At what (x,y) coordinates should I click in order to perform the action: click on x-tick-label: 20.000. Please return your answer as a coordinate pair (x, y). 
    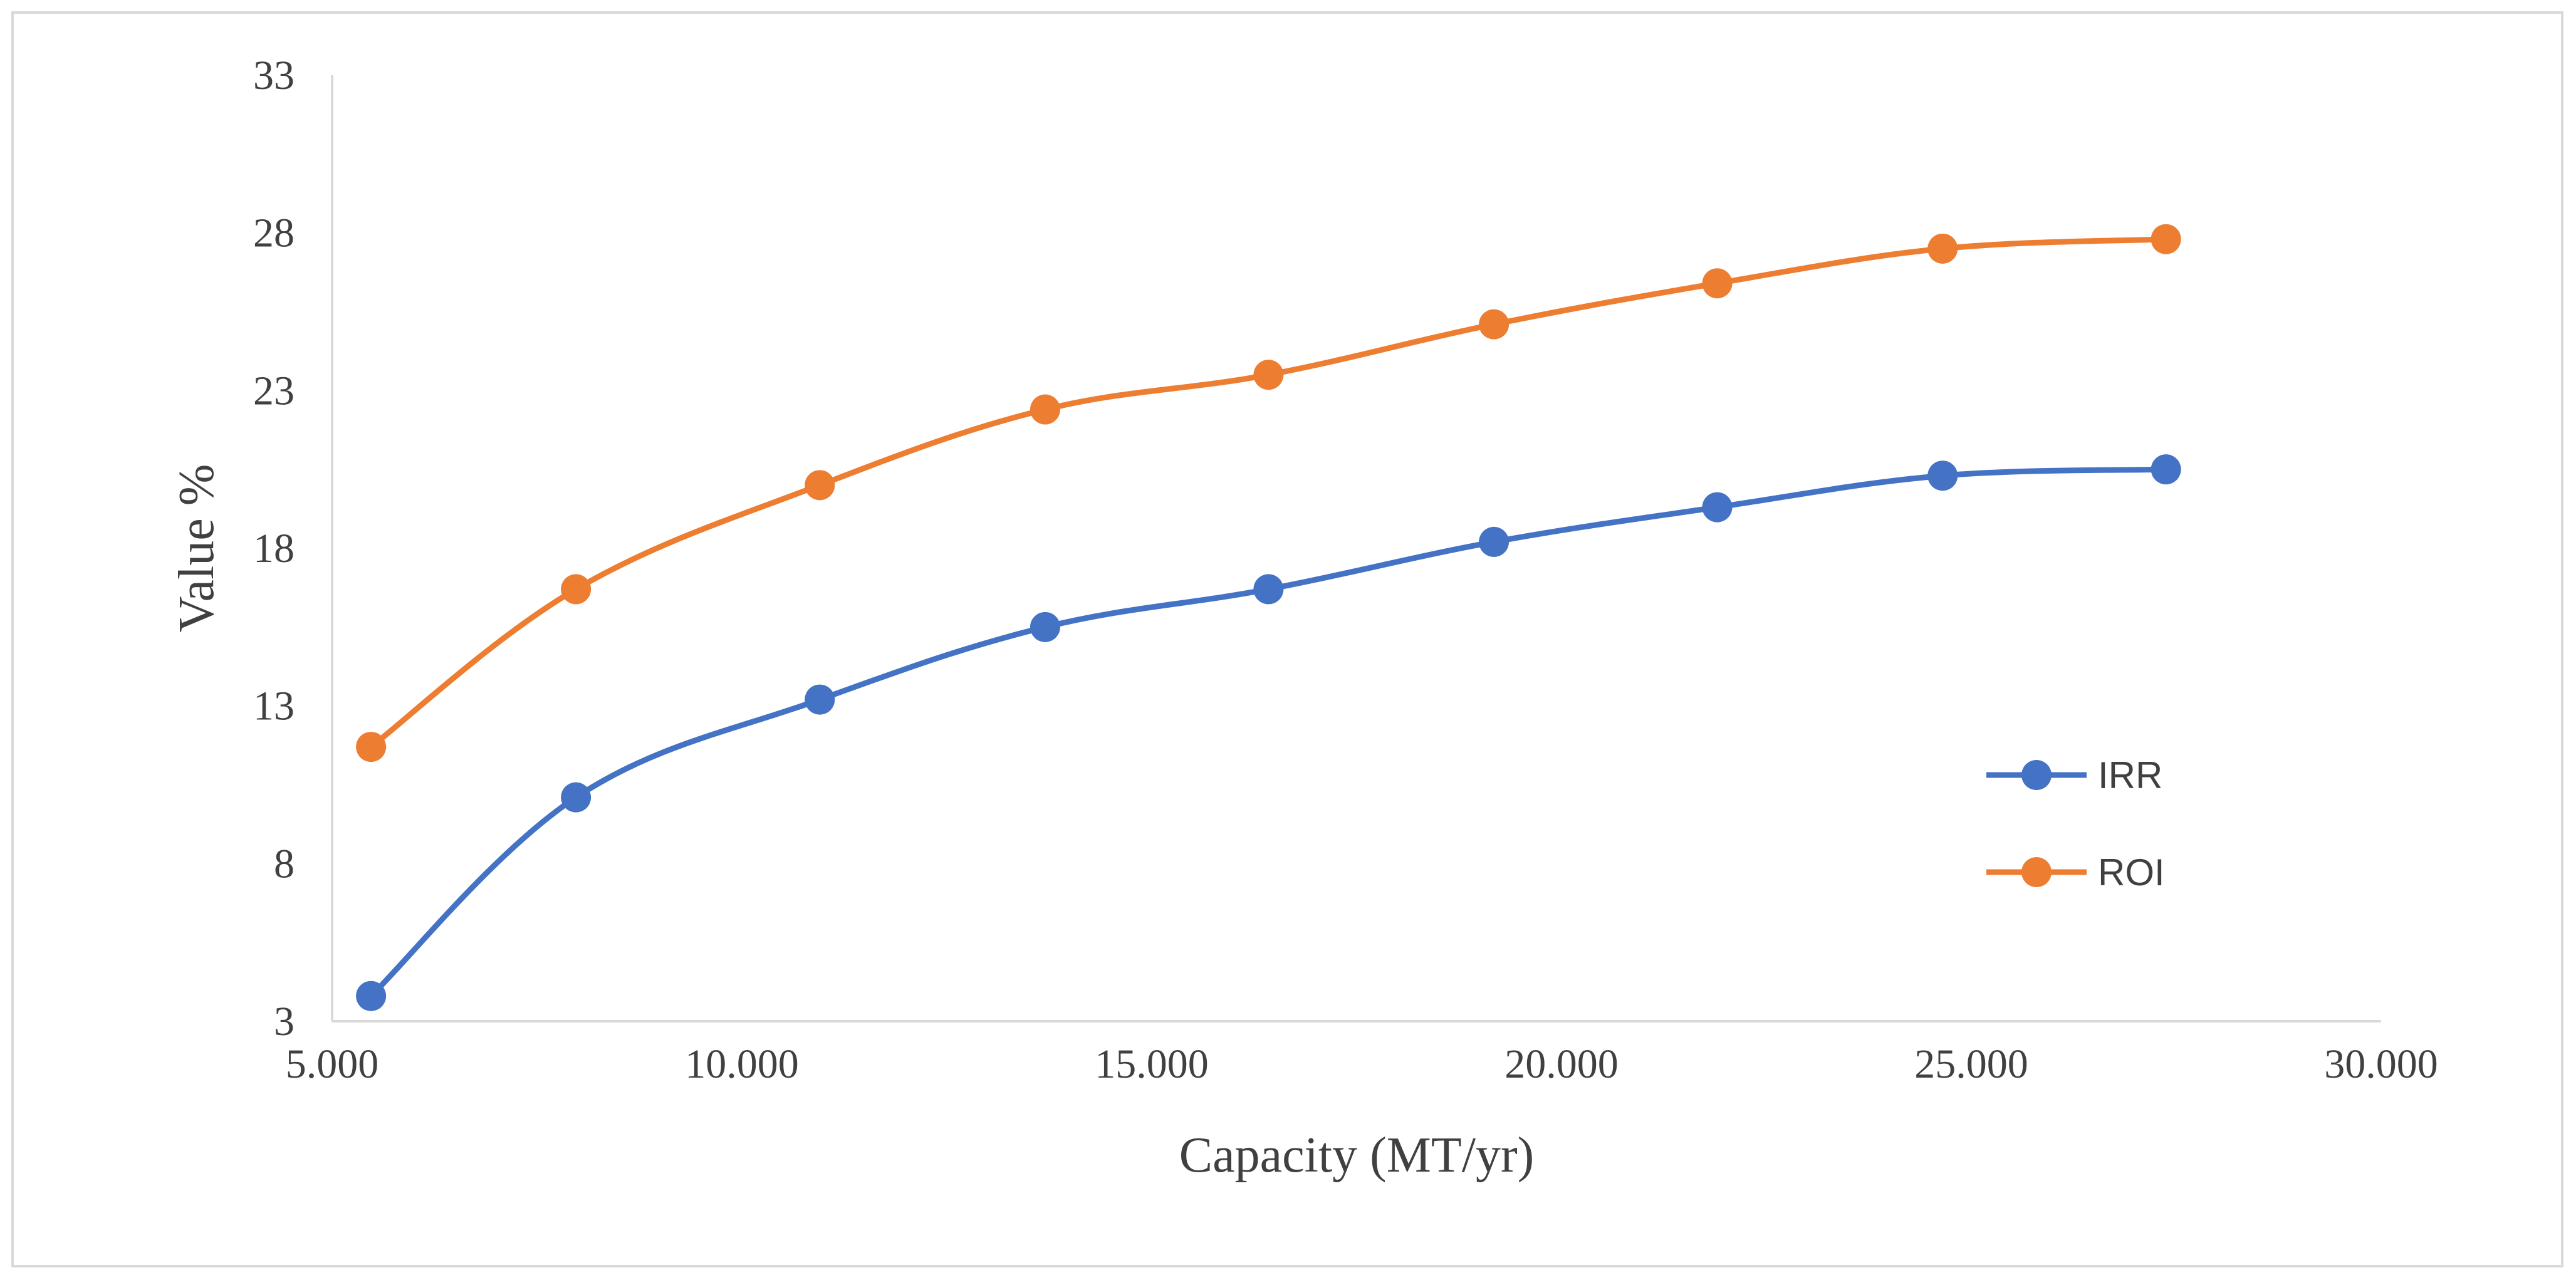
    Looking at the image, I should click on (1561, 1064).